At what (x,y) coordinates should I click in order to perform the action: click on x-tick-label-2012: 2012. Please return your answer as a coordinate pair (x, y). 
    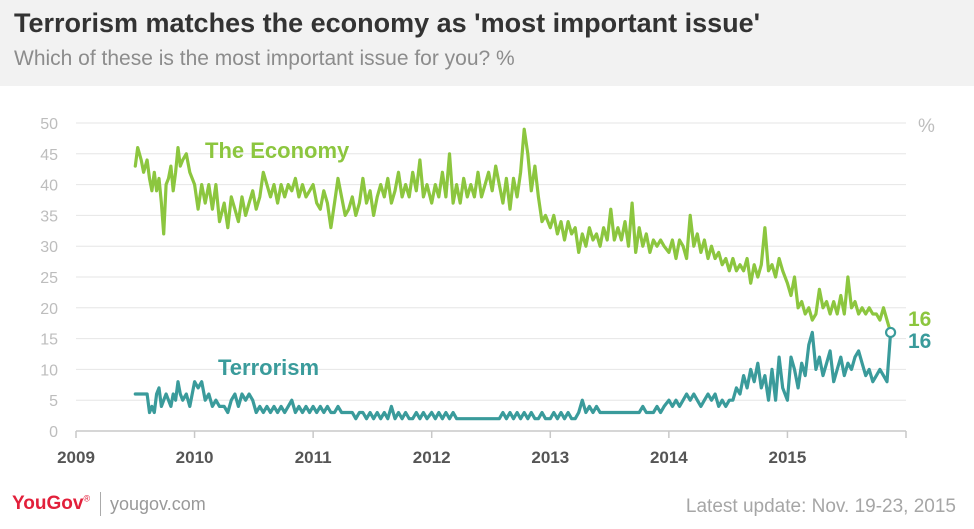
    Looking at the image, I should click on (432, 457).